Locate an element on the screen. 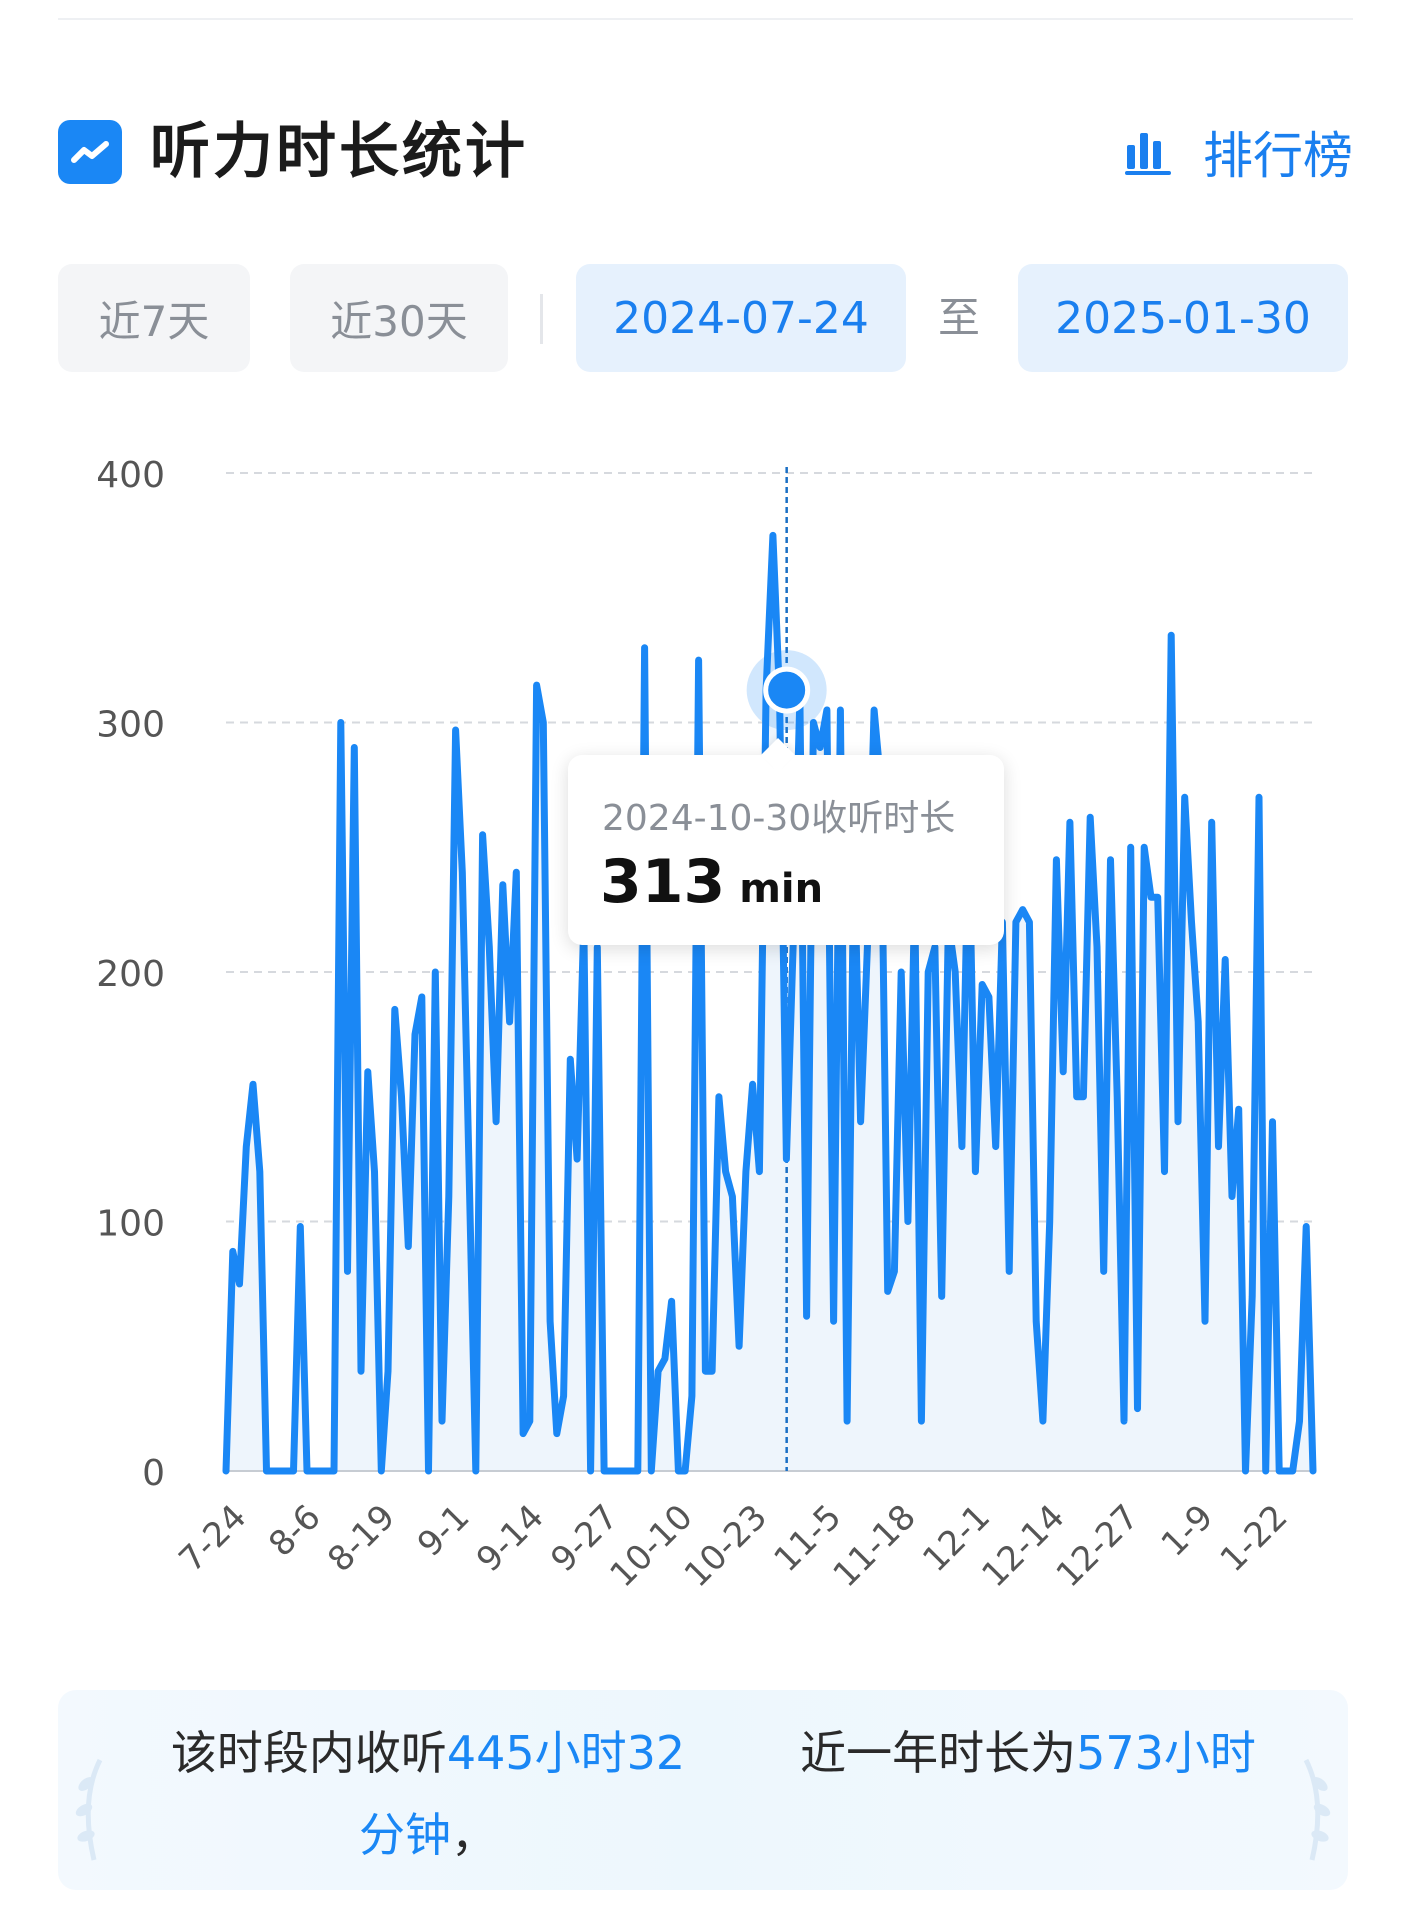 The height and width of the screenshot is (1920, 1412). summary-panel: 该时段内收听445小时32分钟， 近一年时长为573小时 is located at coordinates (703, 1790).